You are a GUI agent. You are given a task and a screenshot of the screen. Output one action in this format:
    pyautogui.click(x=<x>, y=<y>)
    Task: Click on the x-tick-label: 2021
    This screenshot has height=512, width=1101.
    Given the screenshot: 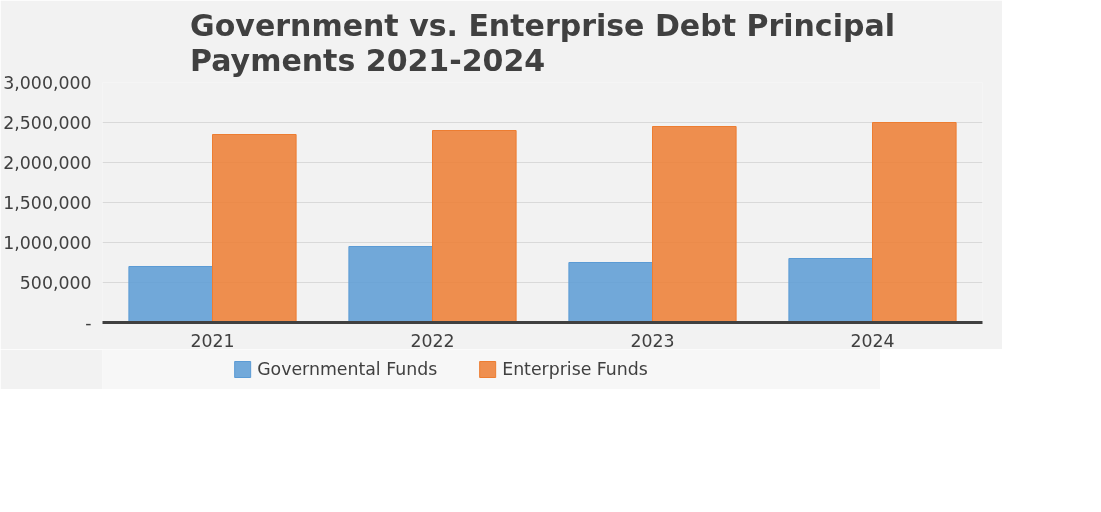 What is the action you would take?
    pyautogui.click(x=212, y=340)
    